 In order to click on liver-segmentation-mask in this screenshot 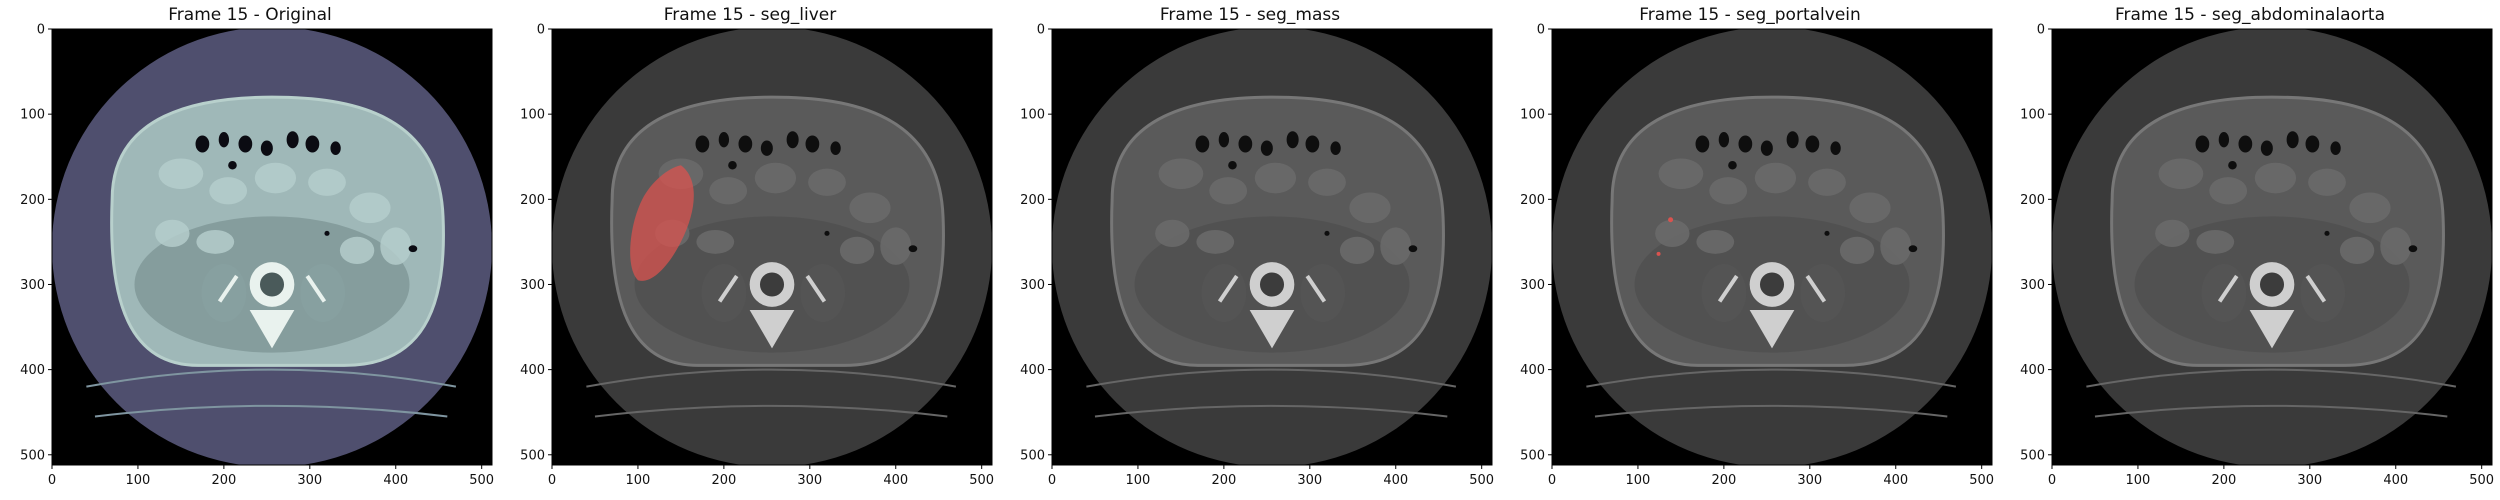, I will do `click(662, 223)`.